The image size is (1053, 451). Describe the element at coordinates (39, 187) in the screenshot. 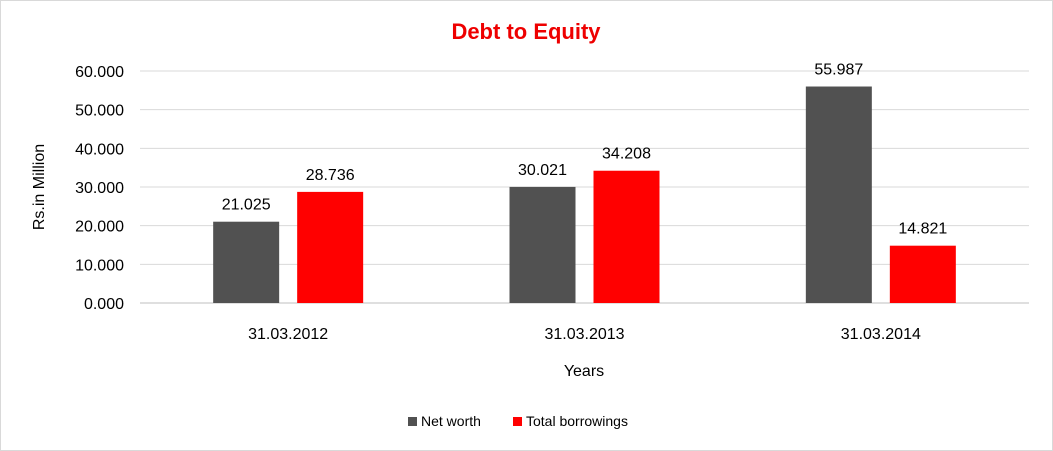

I see `y-axis-label: Rs.in Million` at that location.